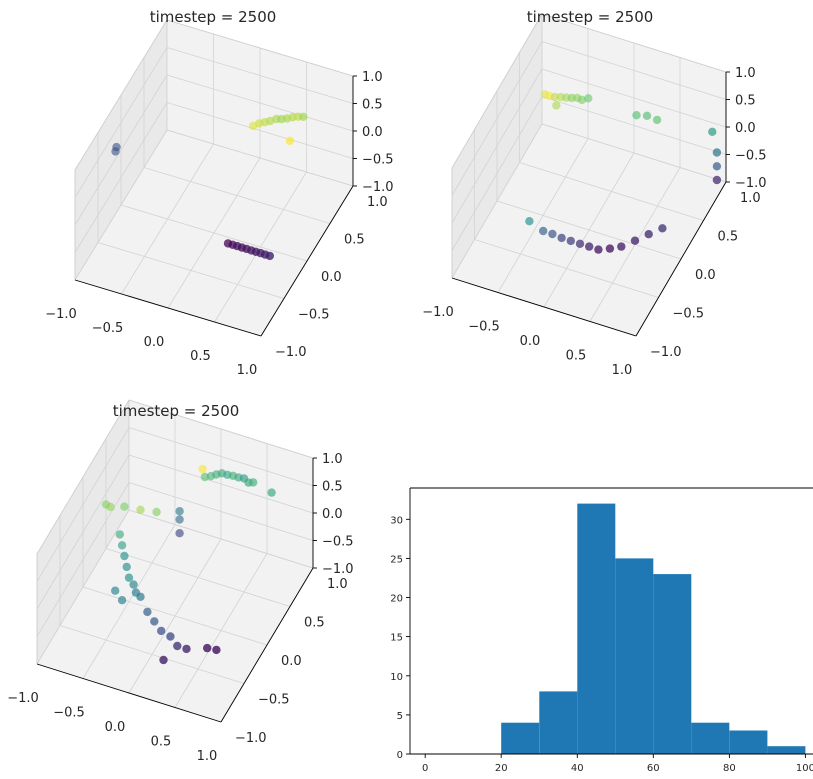  I want to click on y-tick-label: −1.0, so click(291, 352).